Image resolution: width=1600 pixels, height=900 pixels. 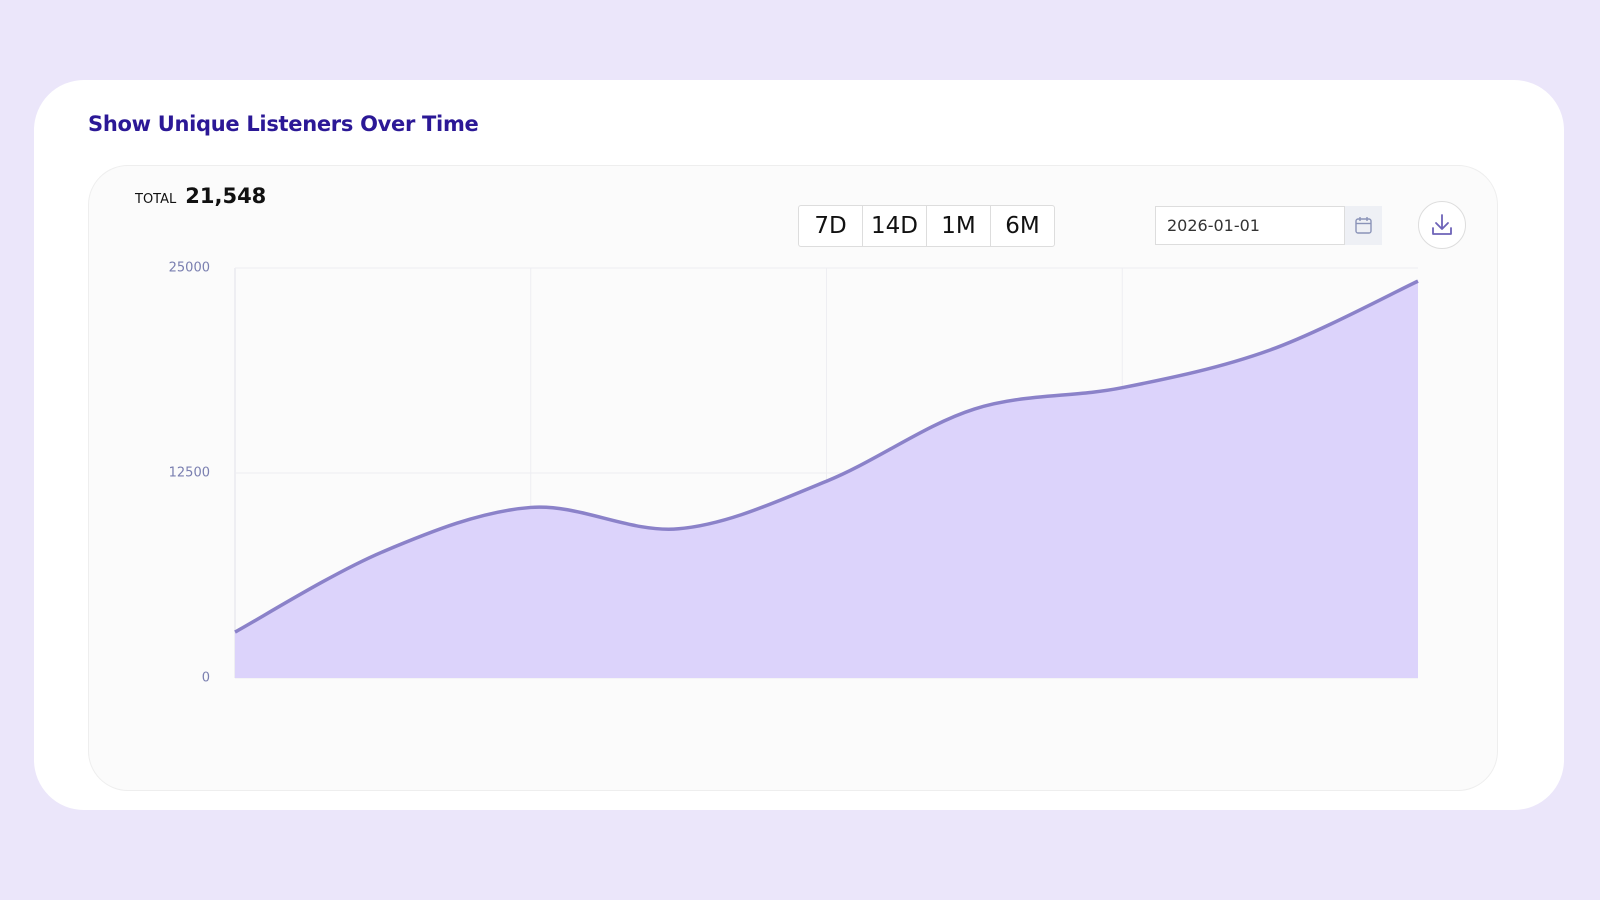 I want to click on download-icon, so click(x=1442, y=224).